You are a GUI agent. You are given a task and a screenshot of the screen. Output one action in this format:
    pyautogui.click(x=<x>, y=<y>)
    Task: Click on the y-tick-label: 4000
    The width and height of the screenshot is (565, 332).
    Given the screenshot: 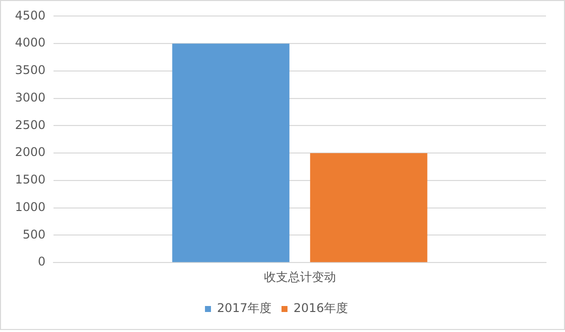 What is the action you would take?
    pyautogui.click(x=30, y=43)
    